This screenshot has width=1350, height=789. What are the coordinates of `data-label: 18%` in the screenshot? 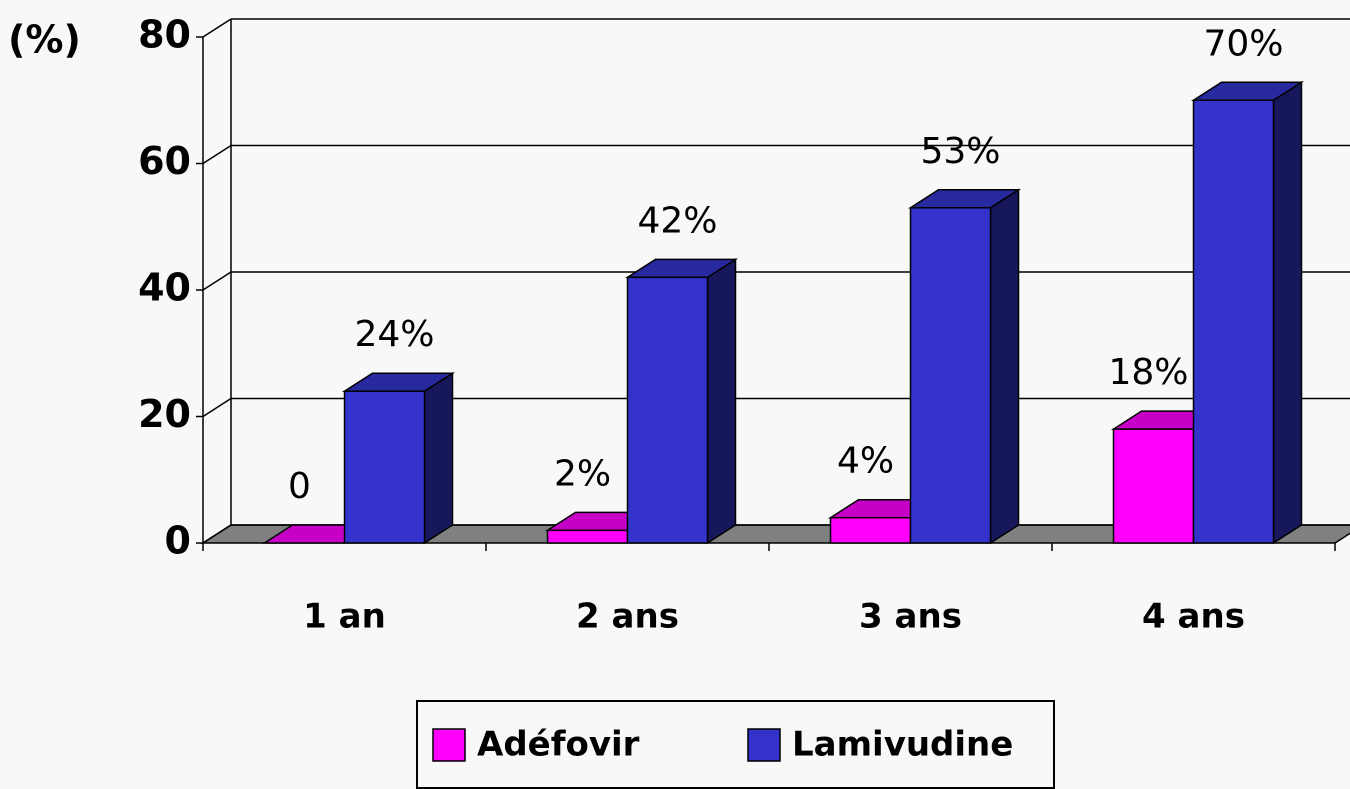 It's located at (1148, 372).